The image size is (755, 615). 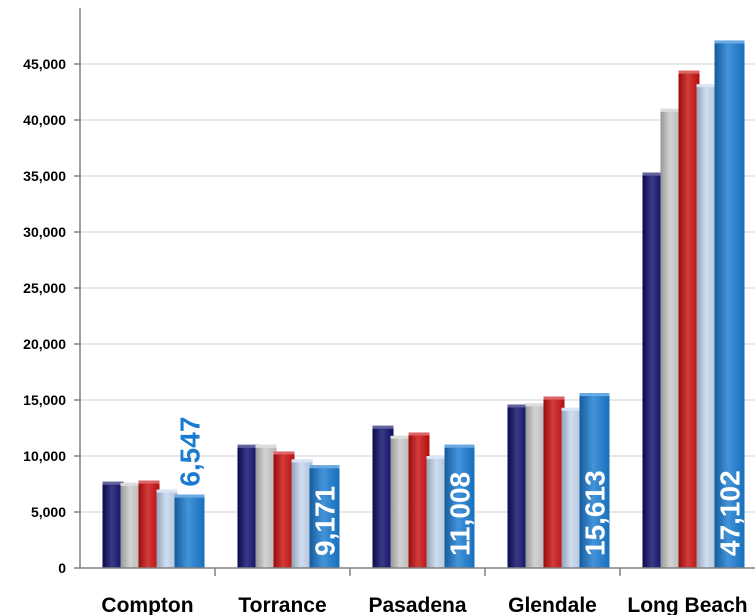 I want to click on y-tick-label: 5,000, so click(x=48, y=512).